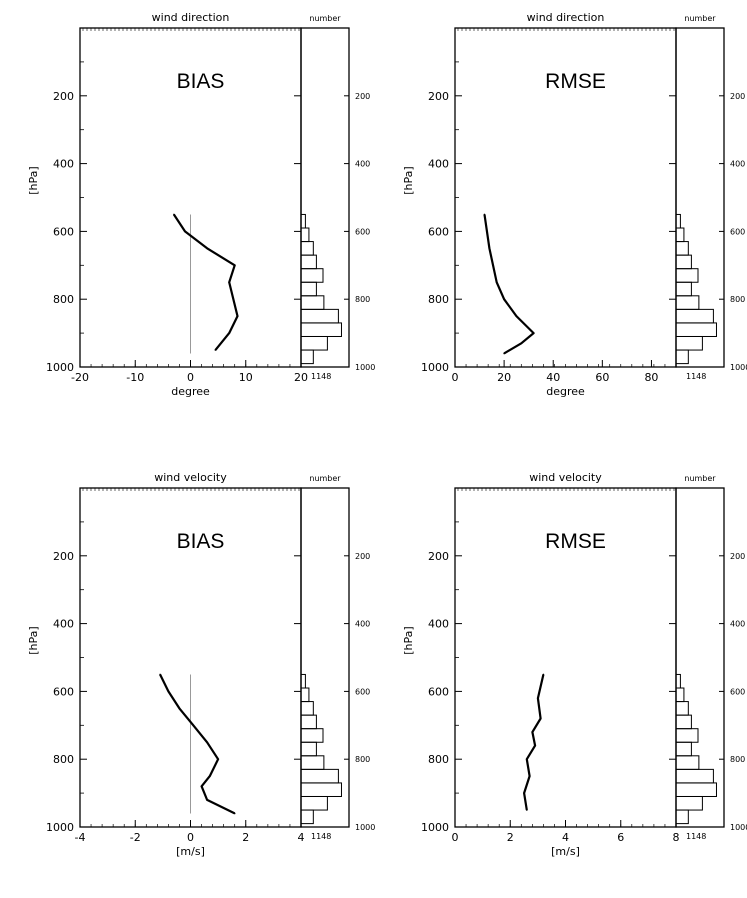 The width and height of the screenshot is (747, 898). Describe the element at coordinates (190, 477) in the screenshot. I see `panel-title: wind velocity` at that location.